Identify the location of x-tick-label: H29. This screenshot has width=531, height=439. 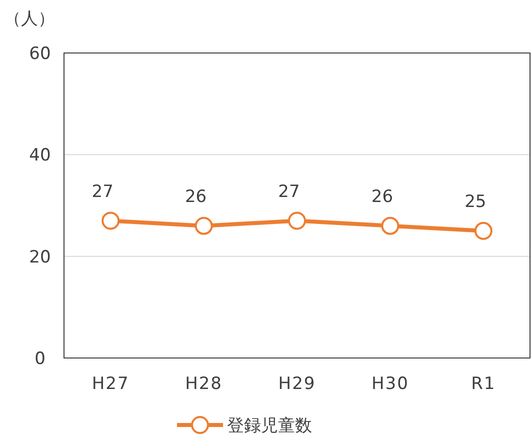
(297, 384).